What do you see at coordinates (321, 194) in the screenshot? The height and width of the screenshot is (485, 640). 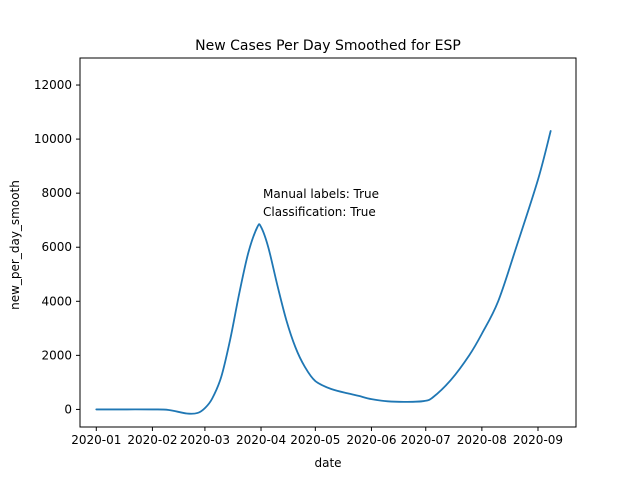 I see `annotation-manual-labels: Manual labels: True` at bounding box center [321, 194].